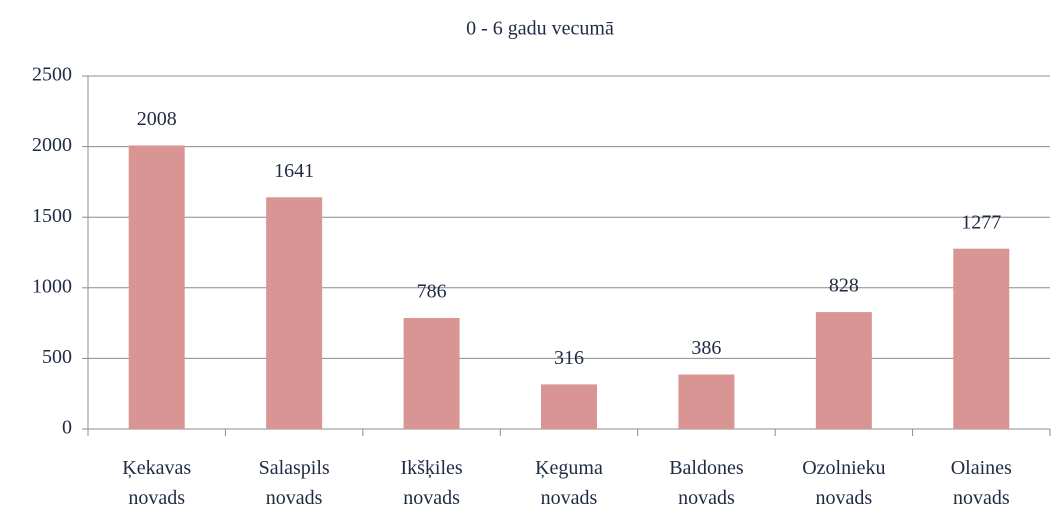  What do you see at coordinates (157, 119) in the screenshot?
I see `value-label: 2008` at bounding box center [157, 119].